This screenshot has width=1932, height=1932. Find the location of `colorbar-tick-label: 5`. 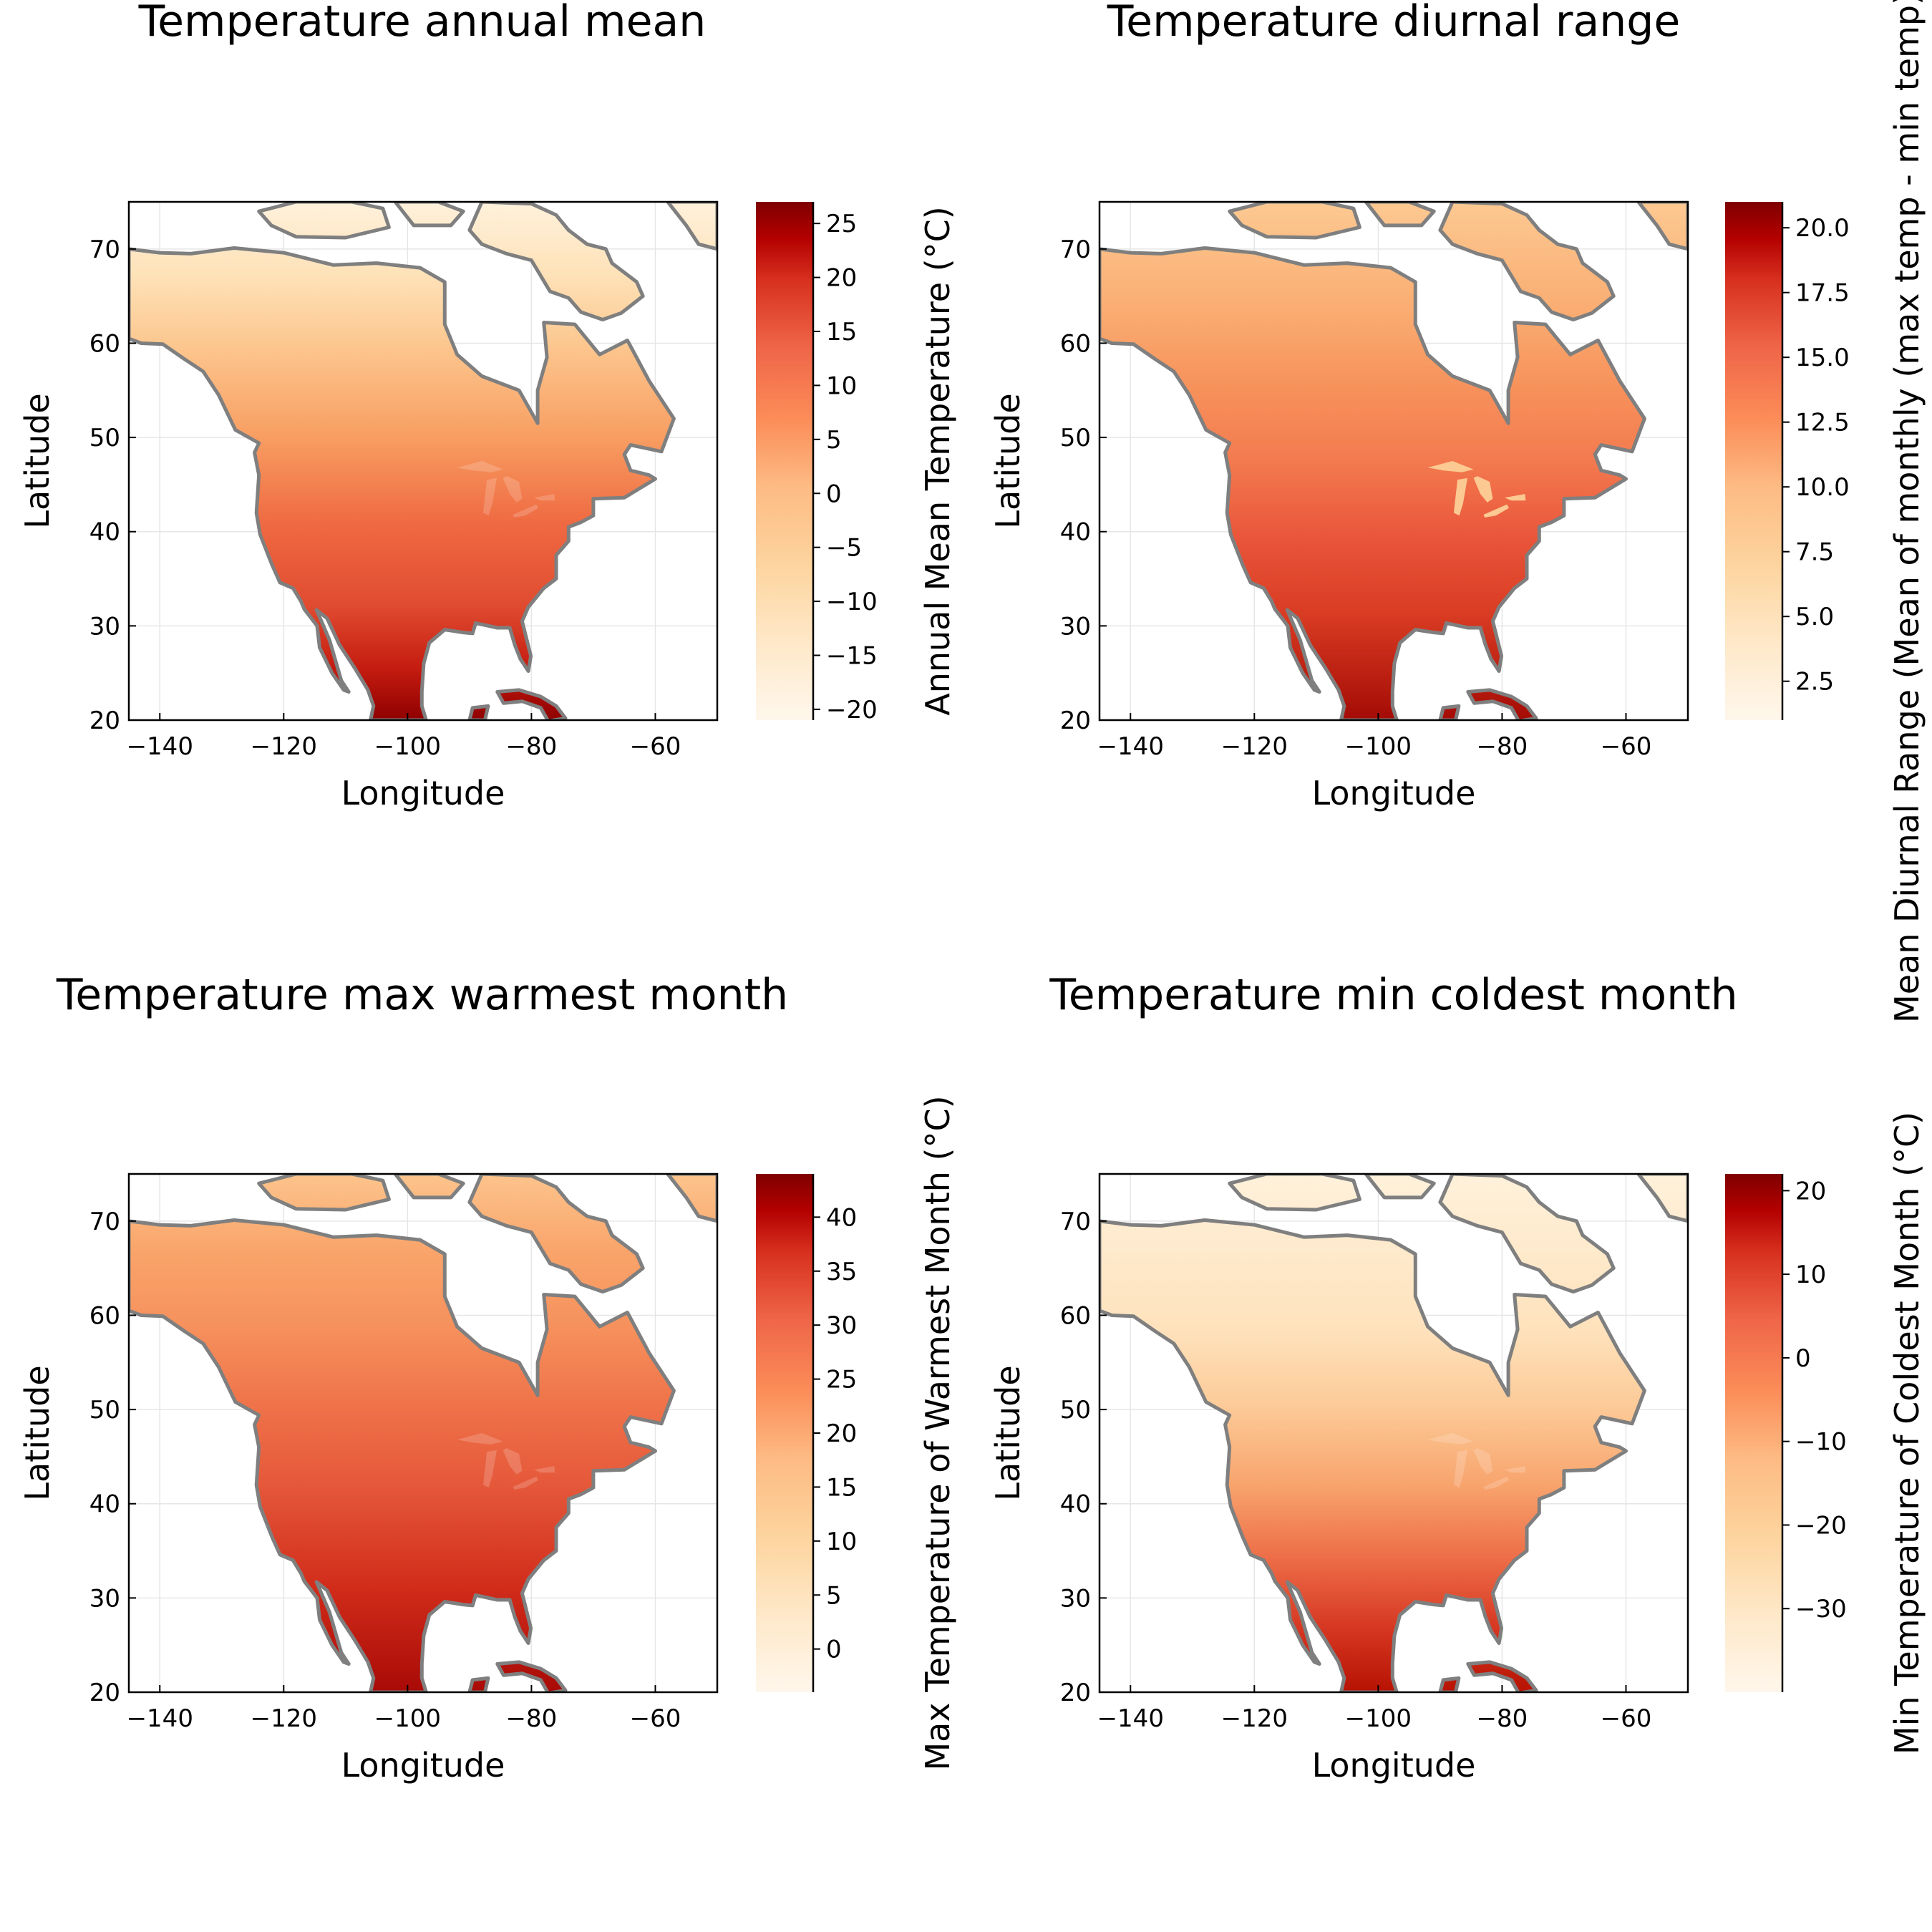

colorbar-tick-label: 5 is located at coordinates (834, 1595).